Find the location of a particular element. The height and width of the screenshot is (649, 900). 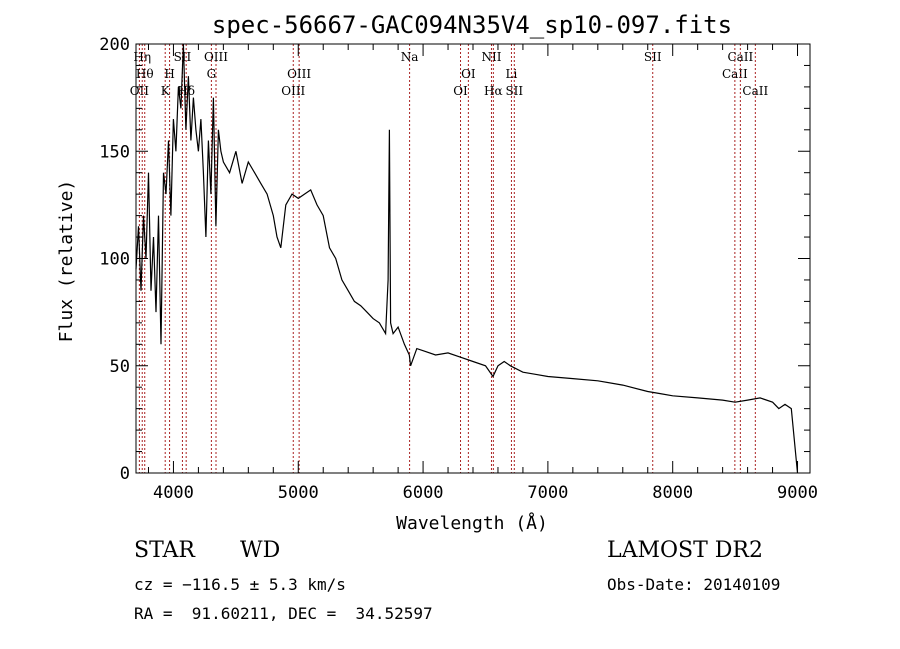

marker-label-3: K is located at coordinates (166, 91).